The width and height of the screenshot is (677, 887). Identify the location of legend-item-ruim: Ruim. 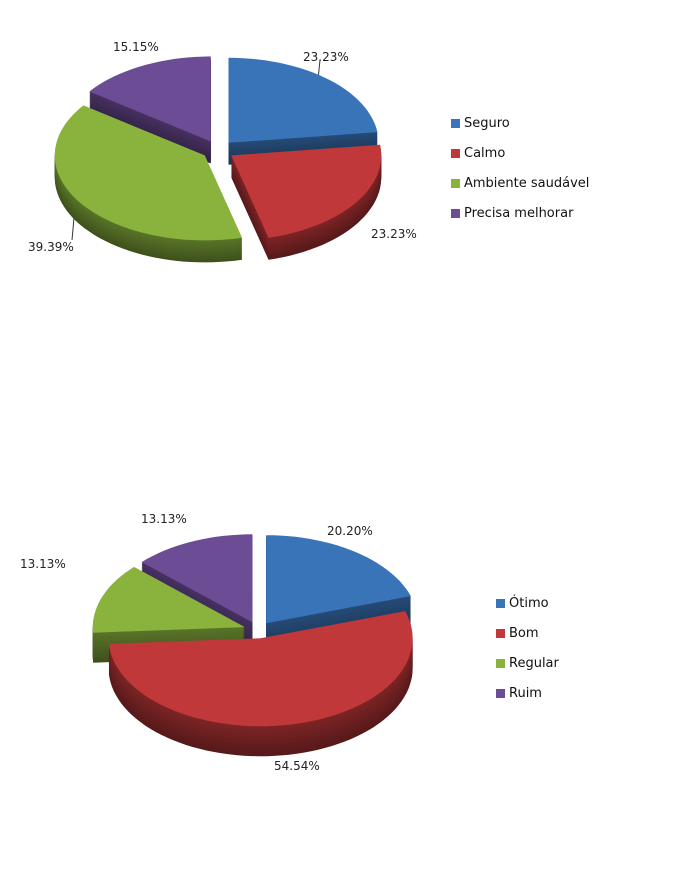
(527, 693).